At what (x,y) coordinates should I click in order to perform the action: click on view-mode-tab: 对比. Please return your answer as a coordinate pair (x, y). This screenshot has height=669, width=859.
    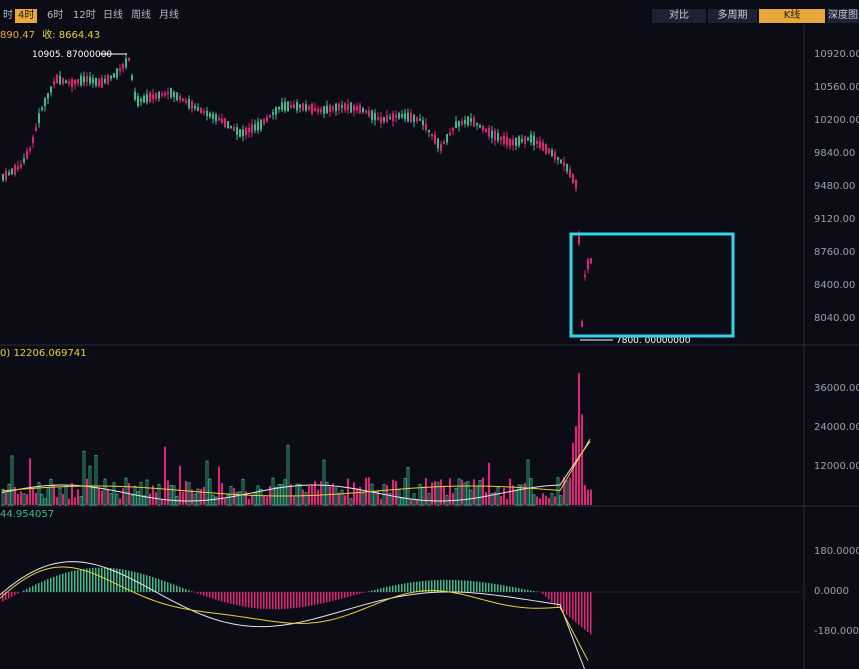
    Looking at the image, I should click on (679, 16).